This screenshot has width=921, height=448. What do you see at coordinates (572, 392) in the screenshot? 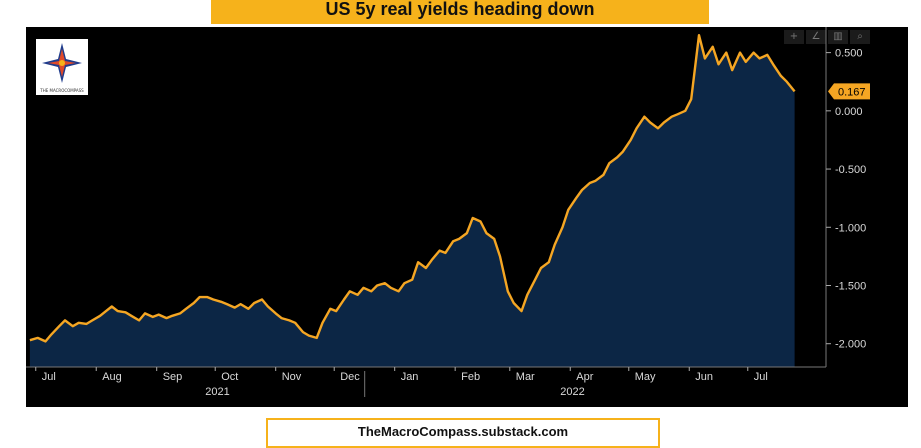
I see `x-year-label: 2022` at bounding box center [572, 392].